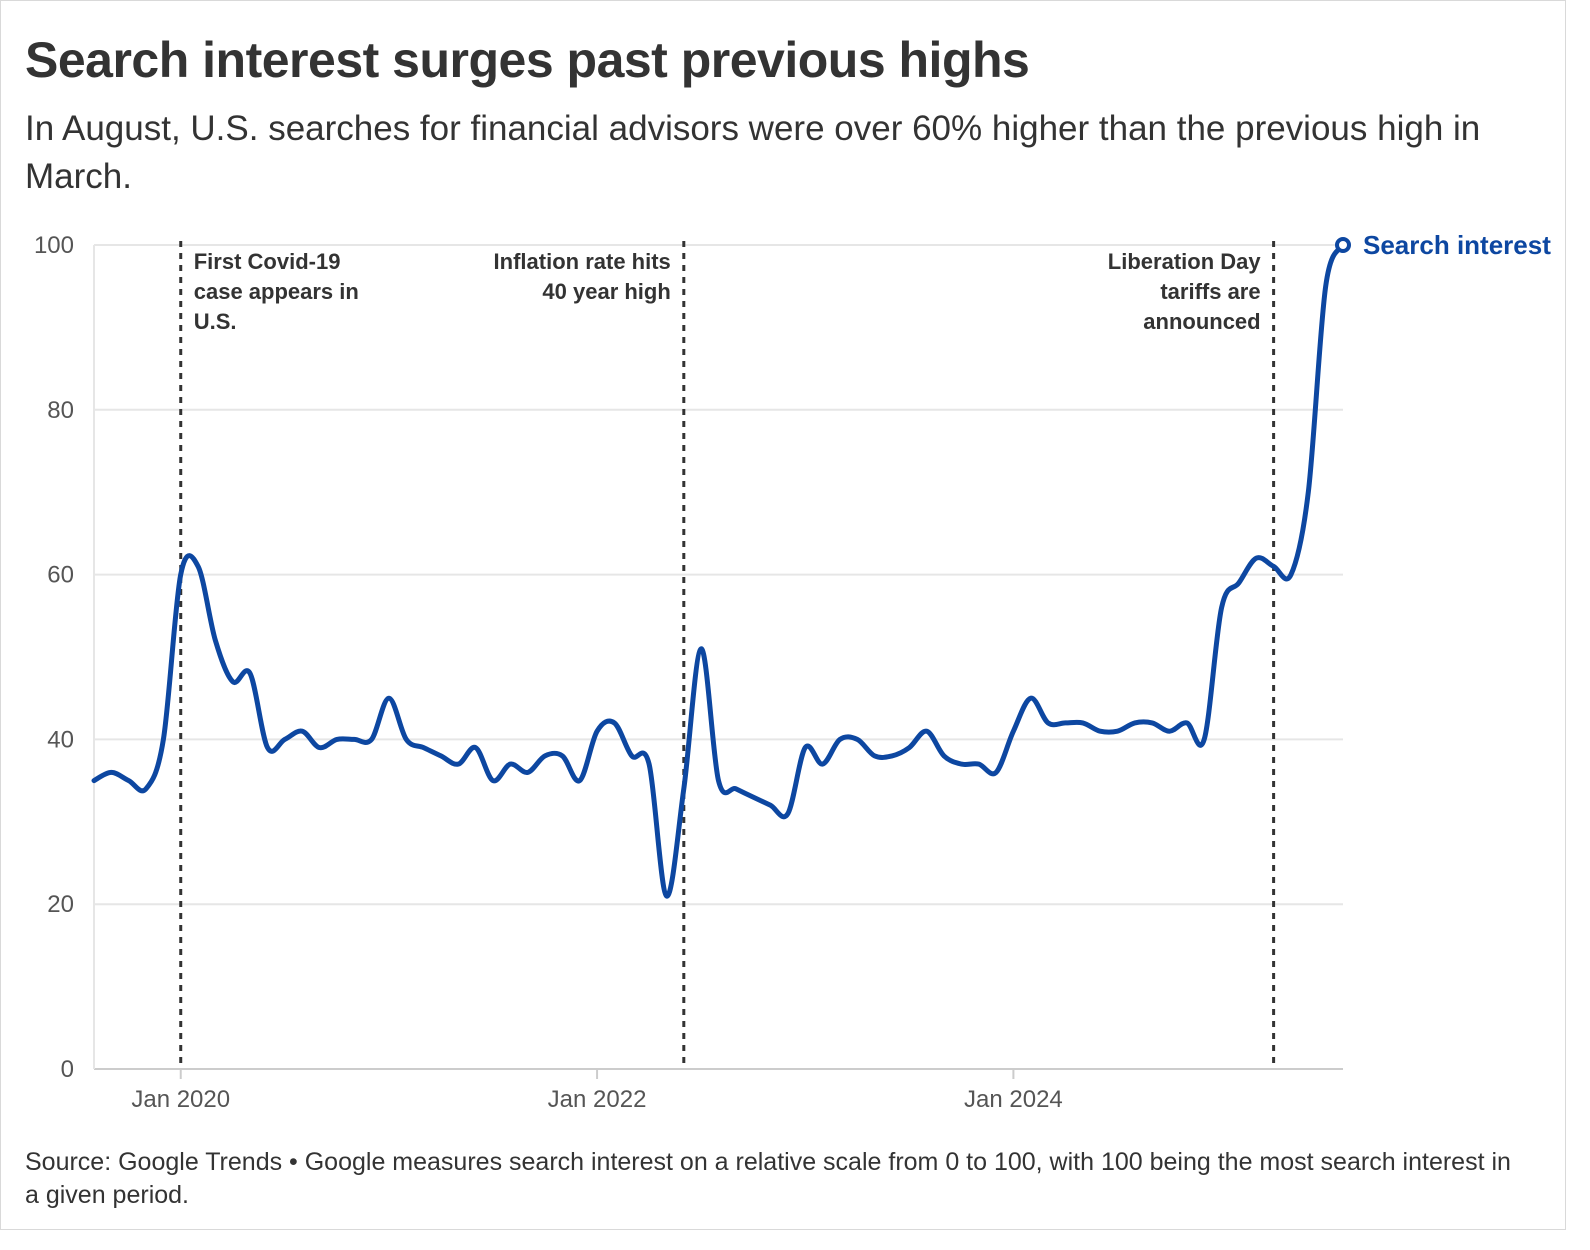 The height and width of the screenshot is (1250, 1590). I want to click on series-end-label: Search interest, so click(1457, 245).